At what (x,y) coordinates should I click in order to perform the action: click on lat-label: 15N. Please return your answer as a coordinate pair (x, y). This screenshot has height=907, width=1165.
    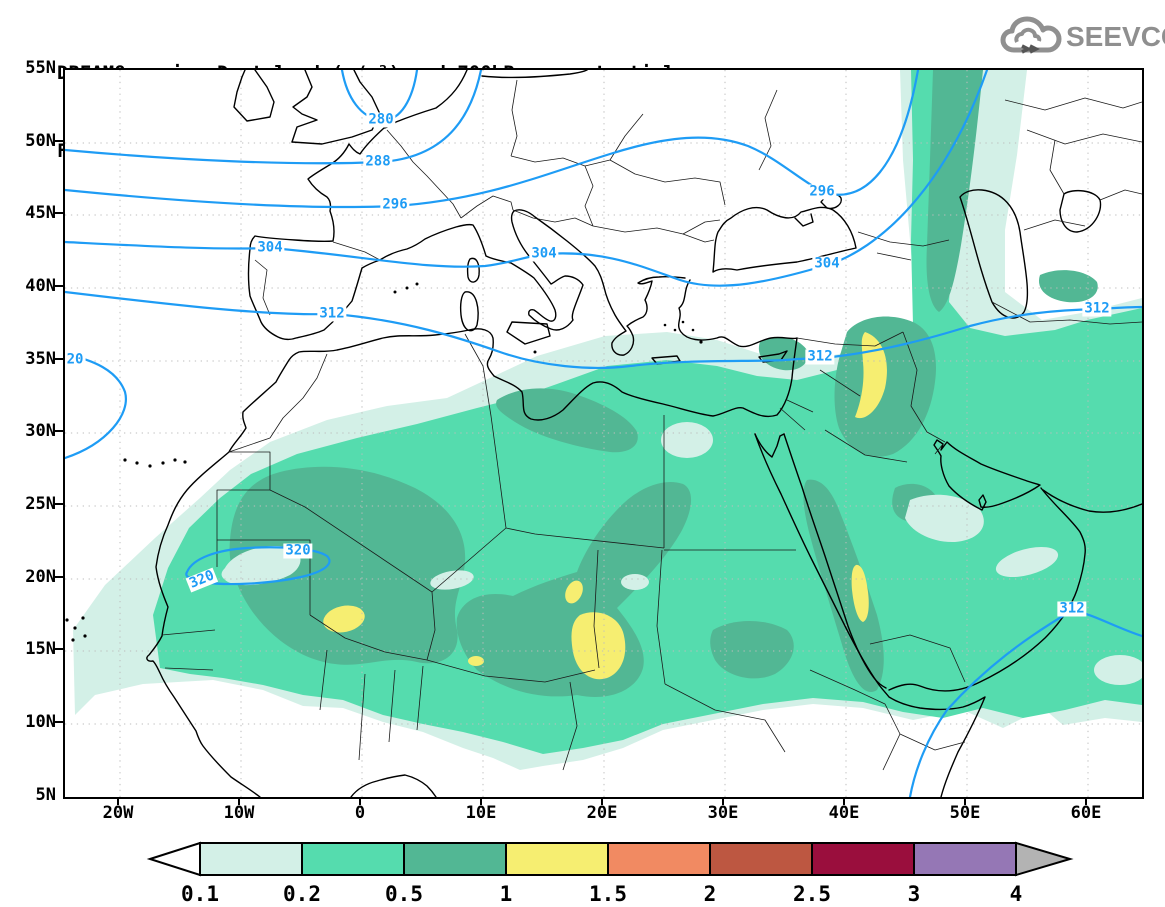
    Looking at the image, I should click on (40, 649).